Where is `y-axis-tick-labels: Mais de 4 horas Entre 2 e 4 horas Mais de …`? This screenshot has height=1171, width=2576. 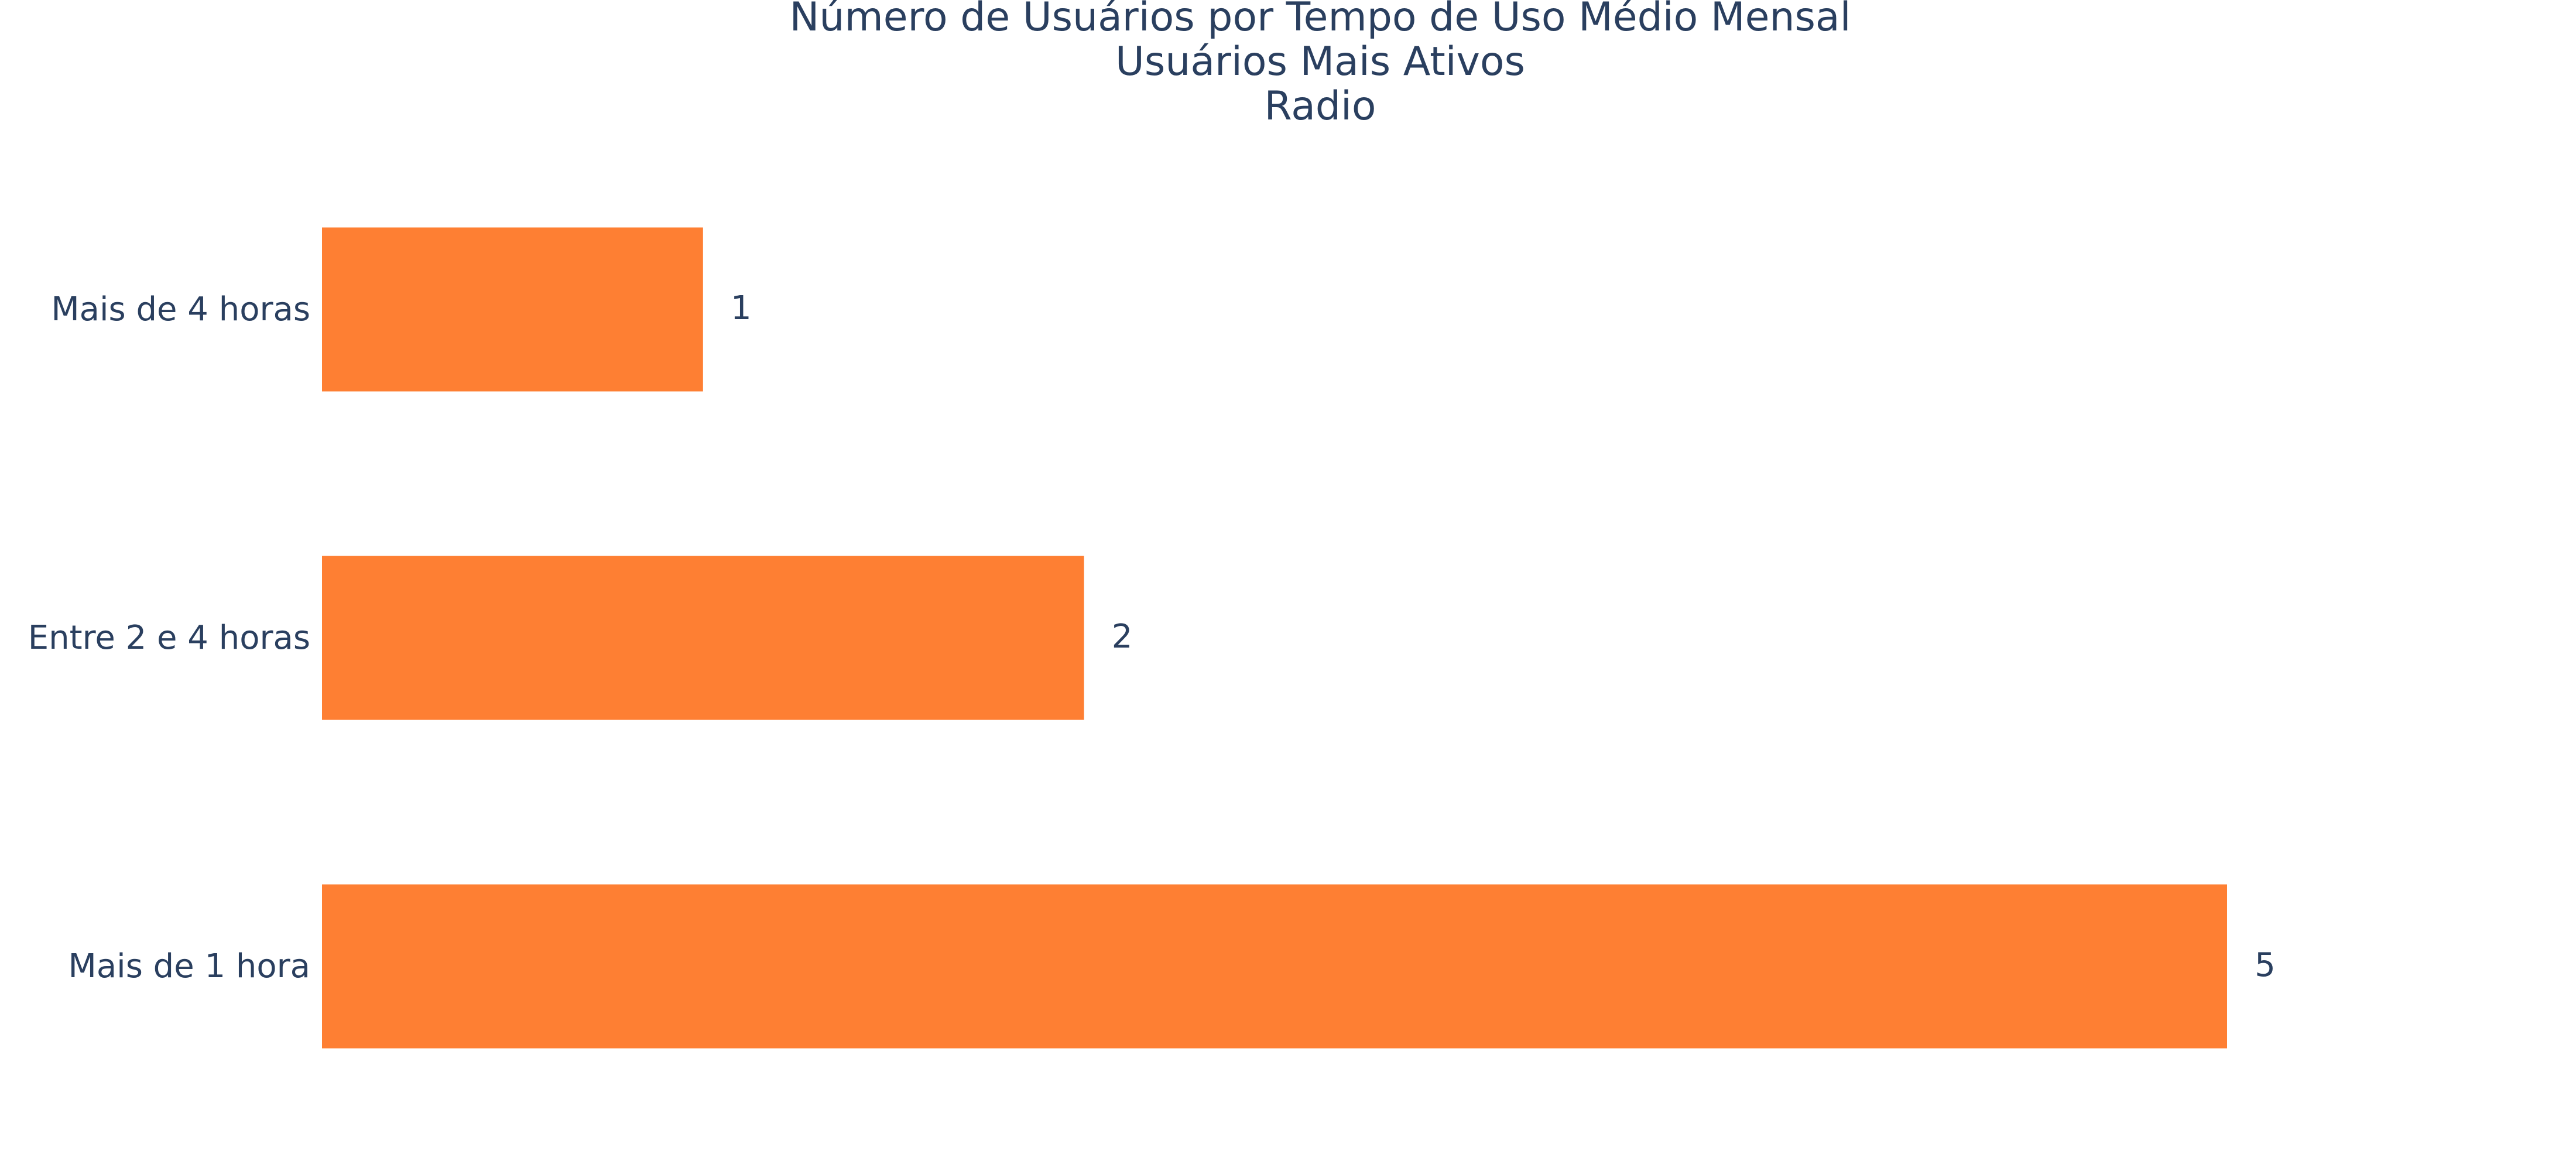
y-axis-tick-labels: Mais de 4 horas Entre 2 e 4 horas Mais de … is located at coordinates (169, 637).